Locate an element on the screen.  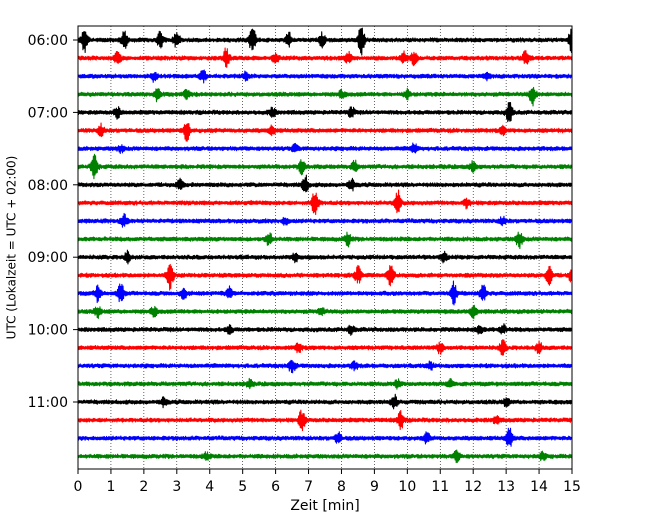
x-tick-label: 0 is located at coordinates (78, 487).